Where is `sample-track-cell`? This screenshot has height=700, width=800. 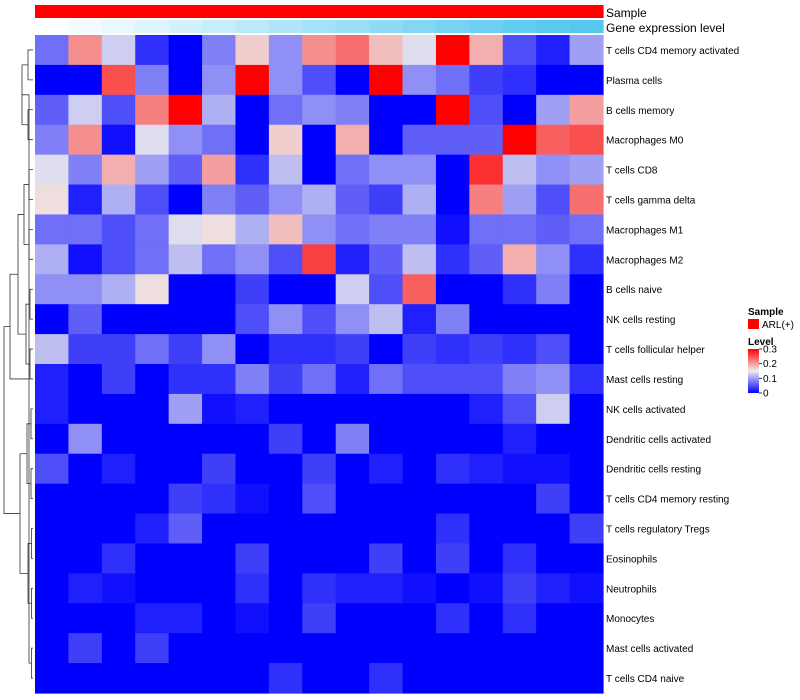 sample-track-cell is located at coordinates (419, 11).